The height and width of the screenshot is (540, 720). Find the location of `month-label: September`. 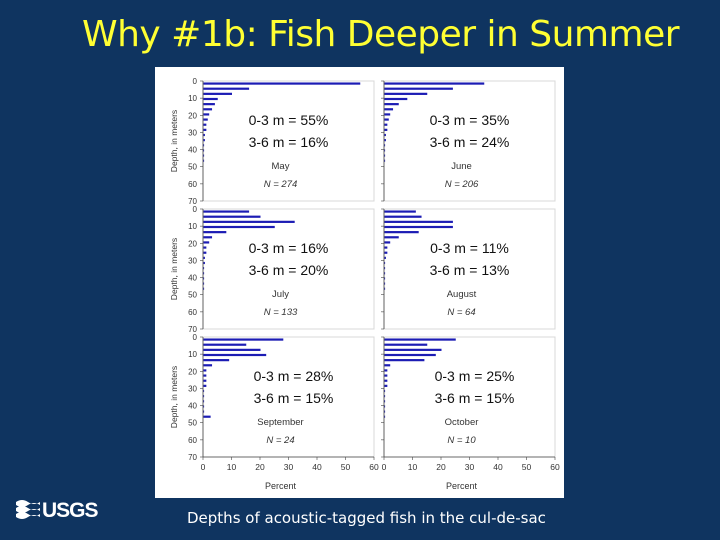

month-label: September is located at coordinates (280, 422).